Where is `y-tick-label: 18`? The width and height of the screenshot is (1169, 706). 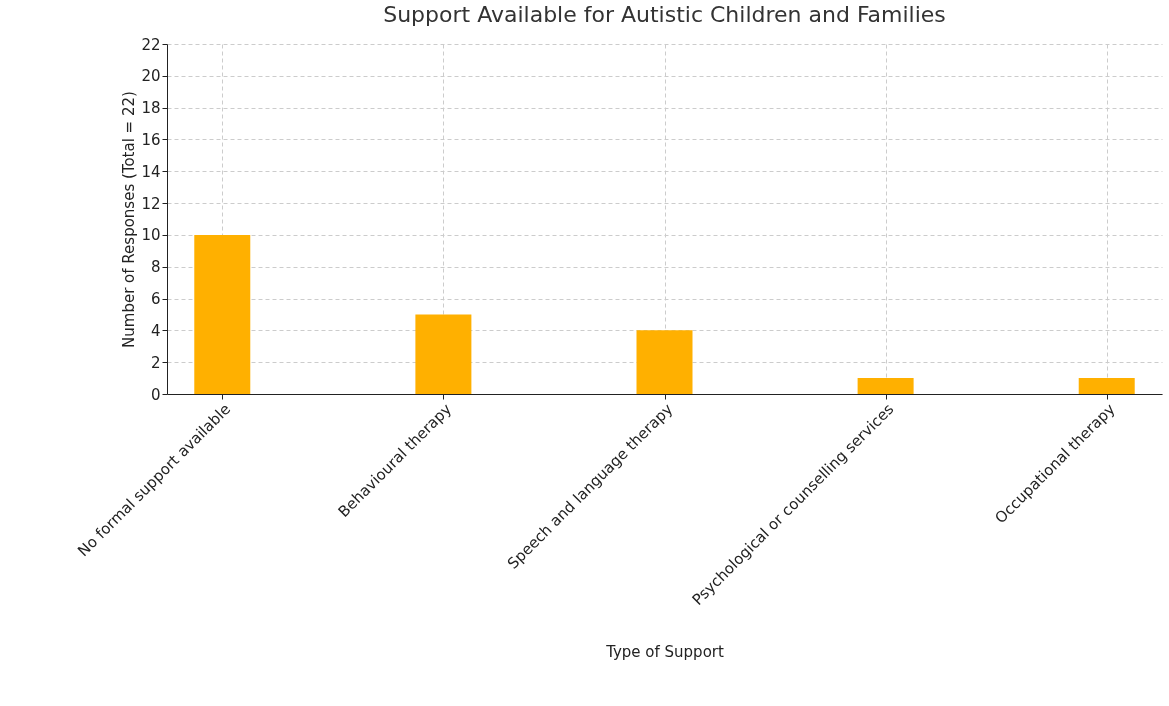
y-tick-label: 18 is located at coordinates (151, 108).